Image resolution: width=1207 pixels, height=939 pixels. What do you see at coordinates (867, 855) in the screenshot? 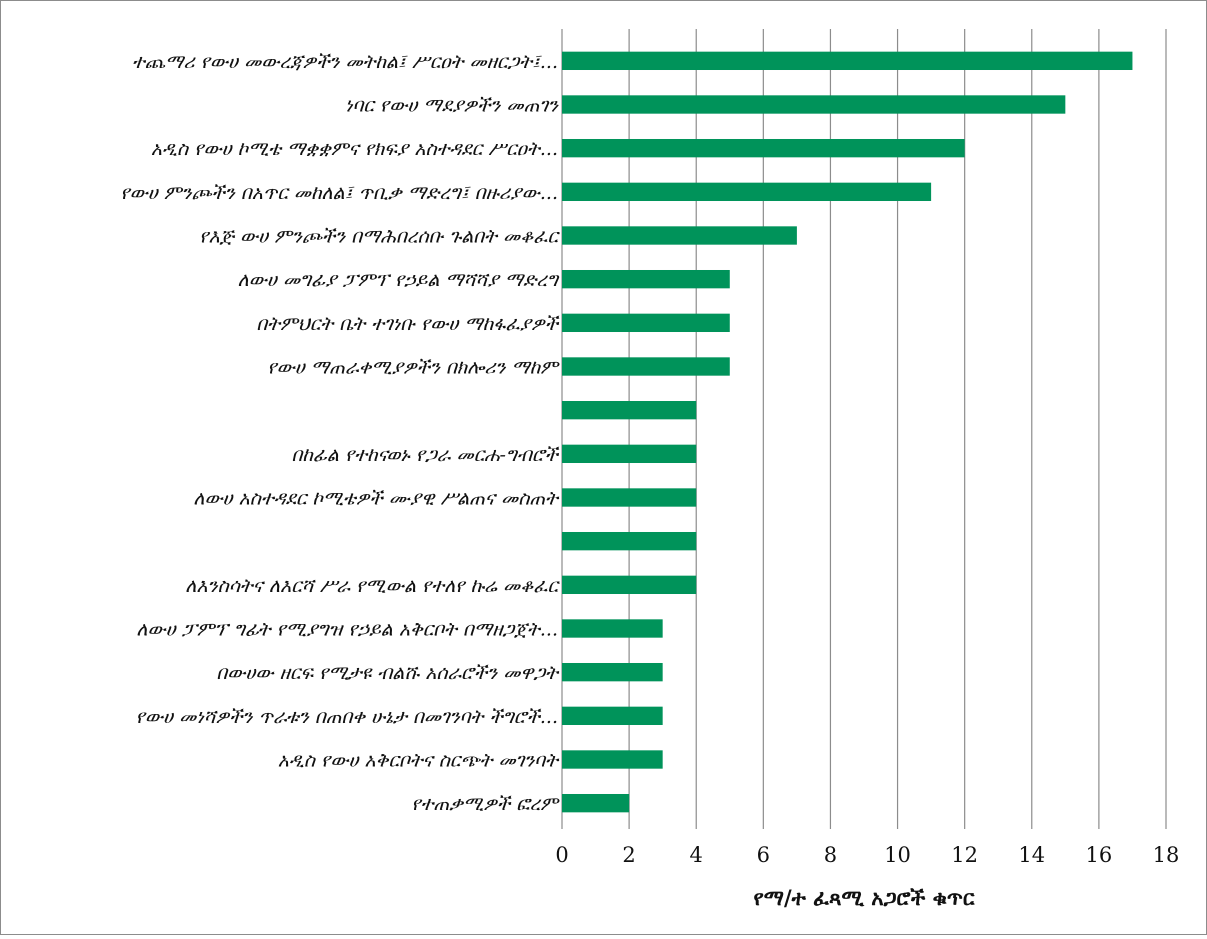
I see `x-tick-labels: 0 2 4 6 8 10 12 14 16 18` at bounding box center [867, 855].